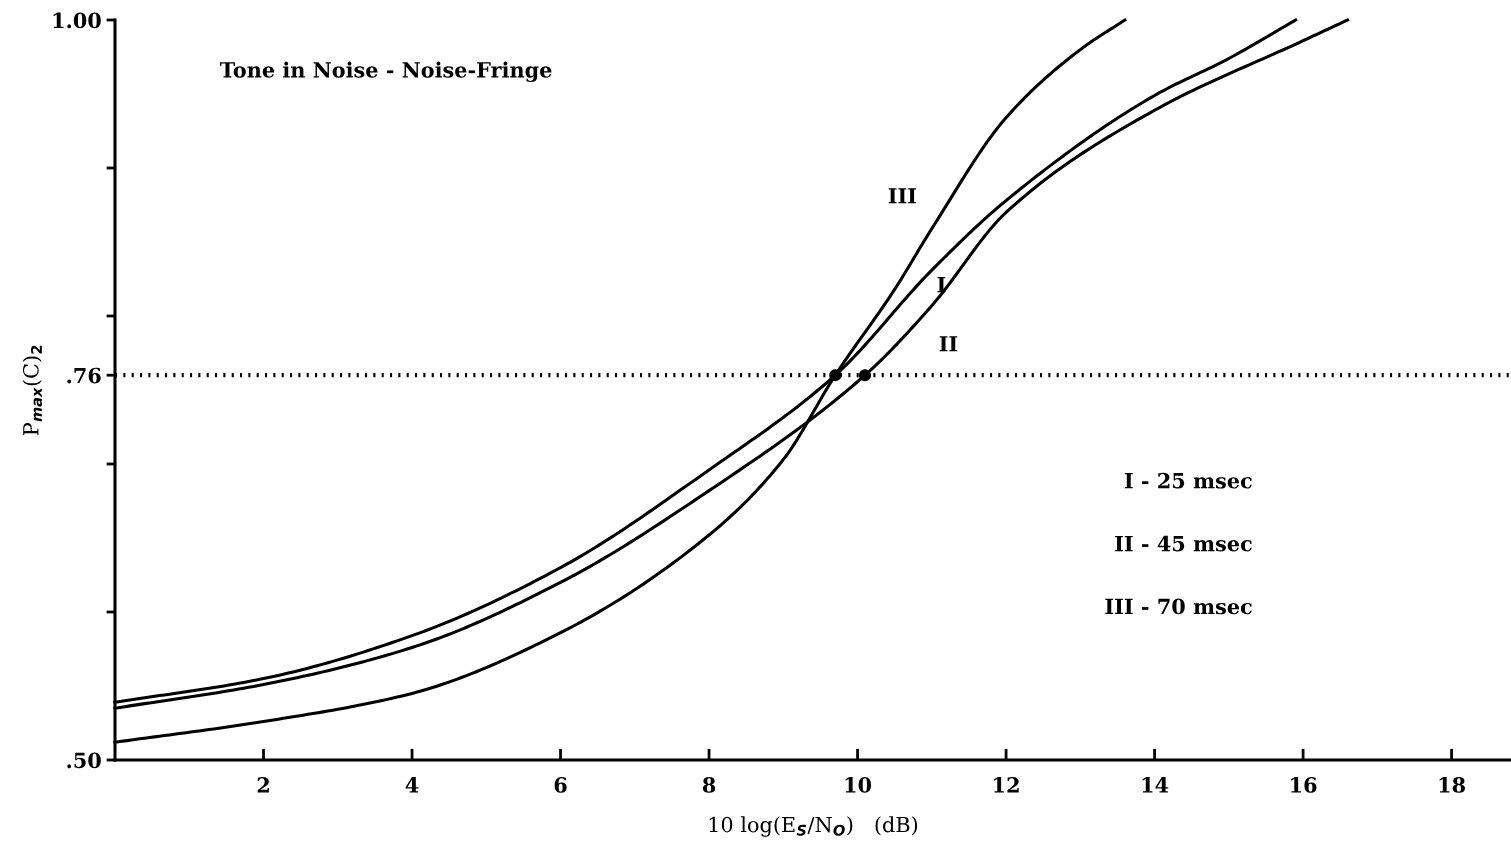 This screenshot has height=866, width=1511. Describe the element at coordinates (813, 826) in the screenshot. I see `x-axis-title: 10 log(E$_{S}$/N$_{O}$) (dB)` at that location.